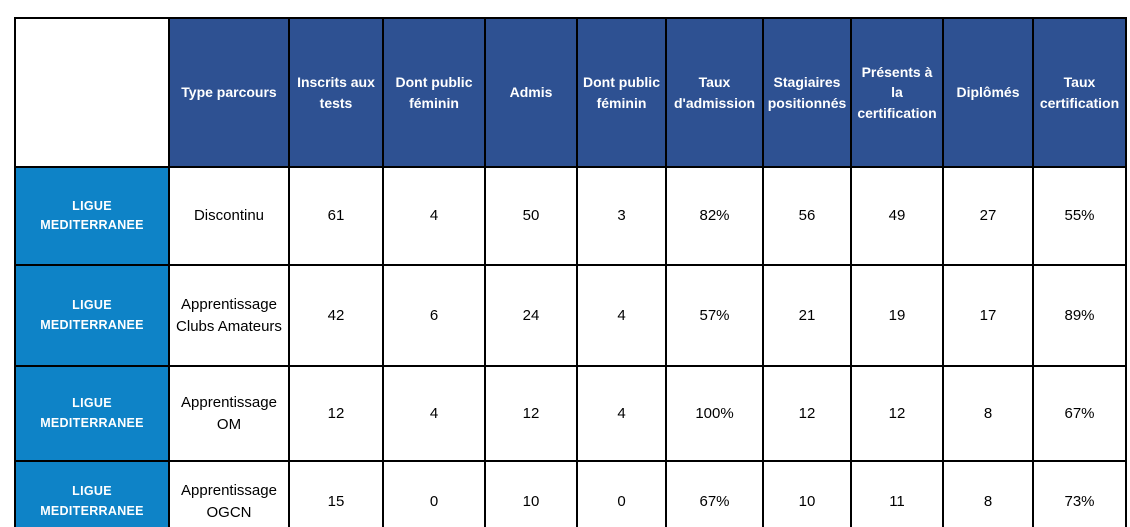 This screenshot has height=527, width=1130. What do you see at coordinates (897, 216) in the screenshot?
I see `cell-presents-certification: 49` at bounding box center [897, 216].